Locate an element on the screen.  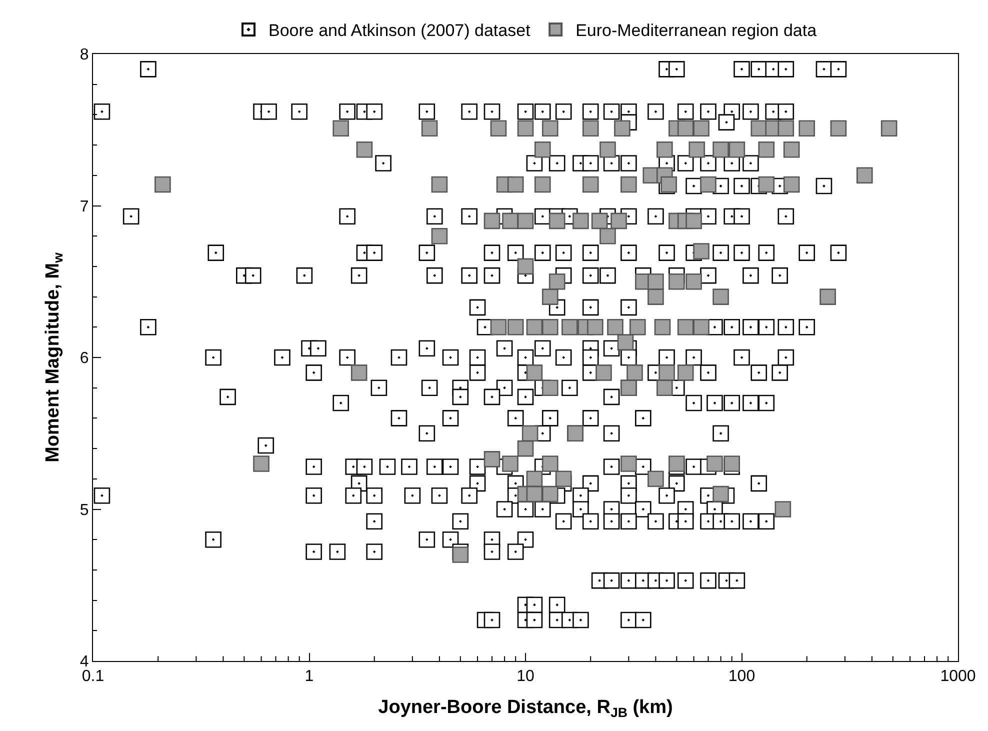
y-tick-label: 7 is located at coordinates (84, 207).